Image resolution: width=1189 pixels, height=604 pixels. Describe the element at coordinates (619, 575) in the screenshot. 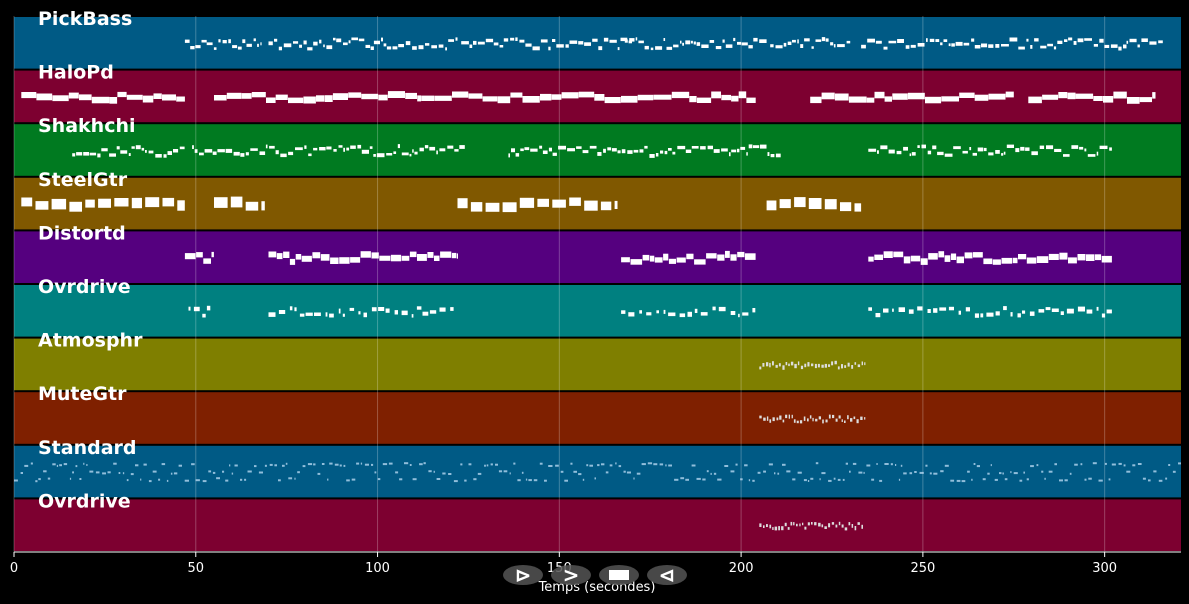

I see `stop-button` at that location.